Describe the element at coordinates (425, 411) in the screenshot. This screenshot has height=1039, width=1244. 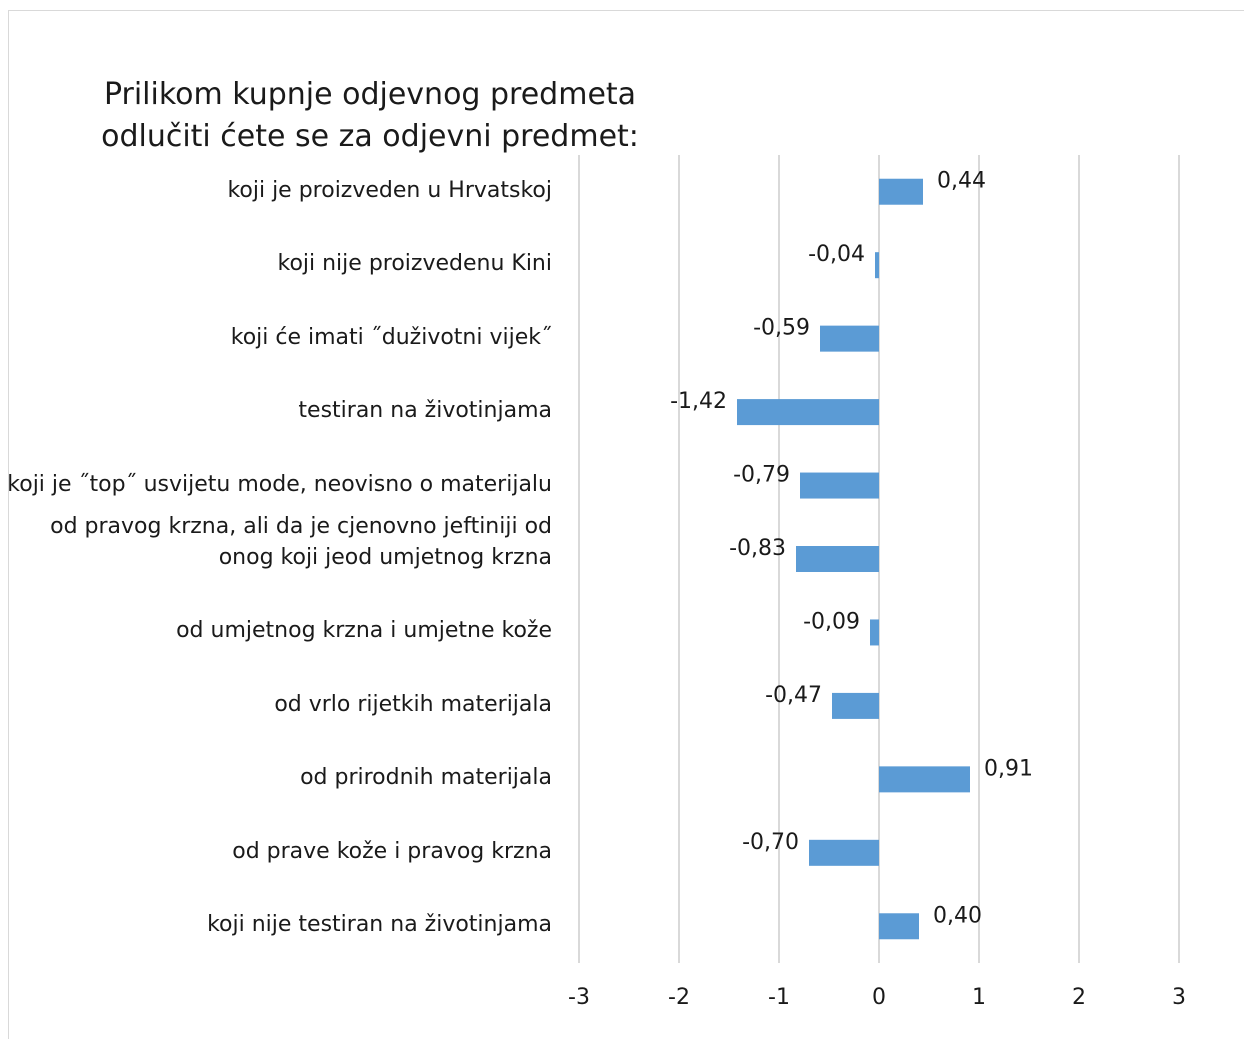
I see `category-label: testiran na životinjama` at that location.